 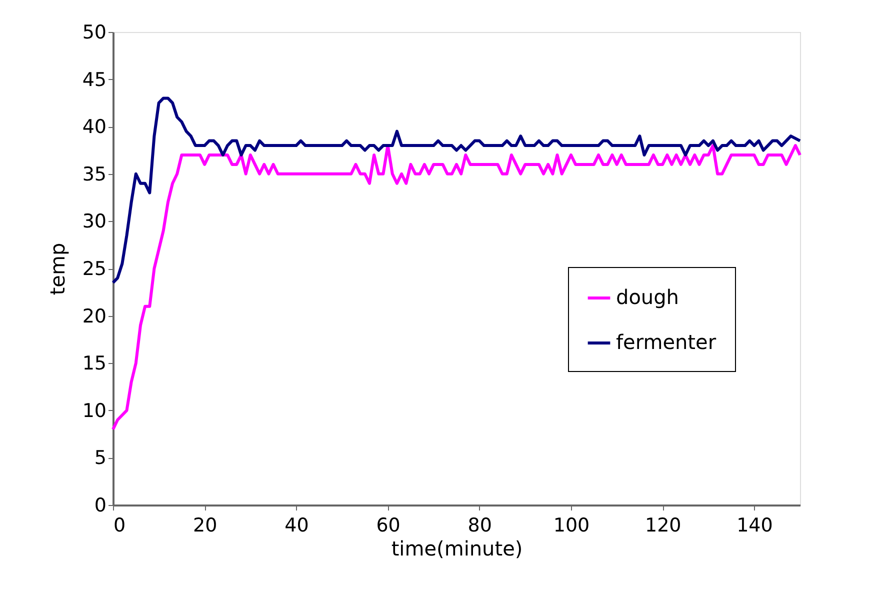 I want to click on x-tick-label: 100, so click(x=571, y=525).